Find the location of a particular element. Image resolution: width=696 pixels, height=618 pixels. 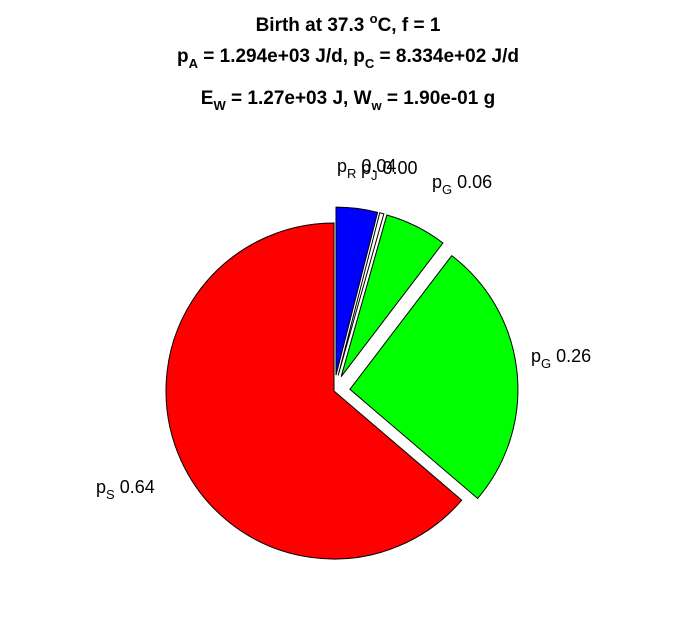

slice-label-4: pS 0.64 is located at coordinates (125, 489).